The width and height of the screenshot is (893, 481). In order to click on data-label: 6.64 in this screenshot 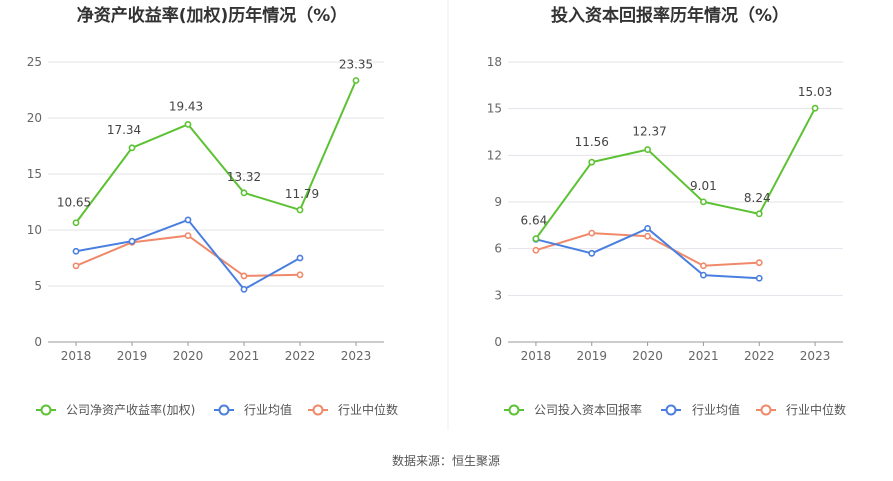, I will do `click(534, 221)`.